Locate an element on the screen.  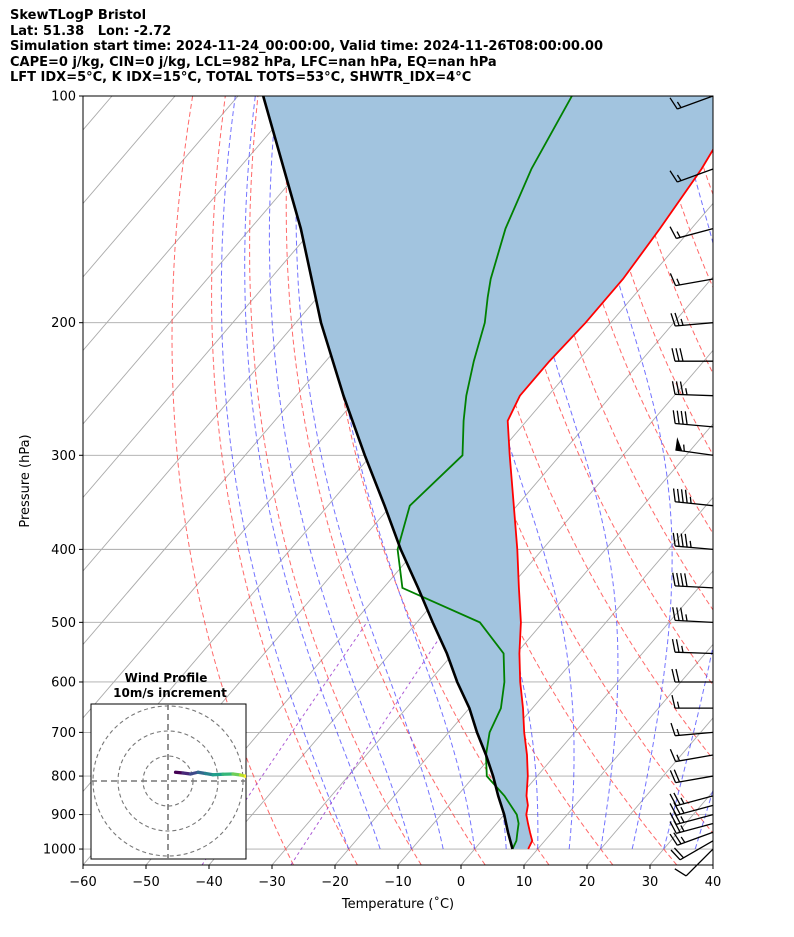
y-tick-label: 100 is located at coordinates (63, 97).